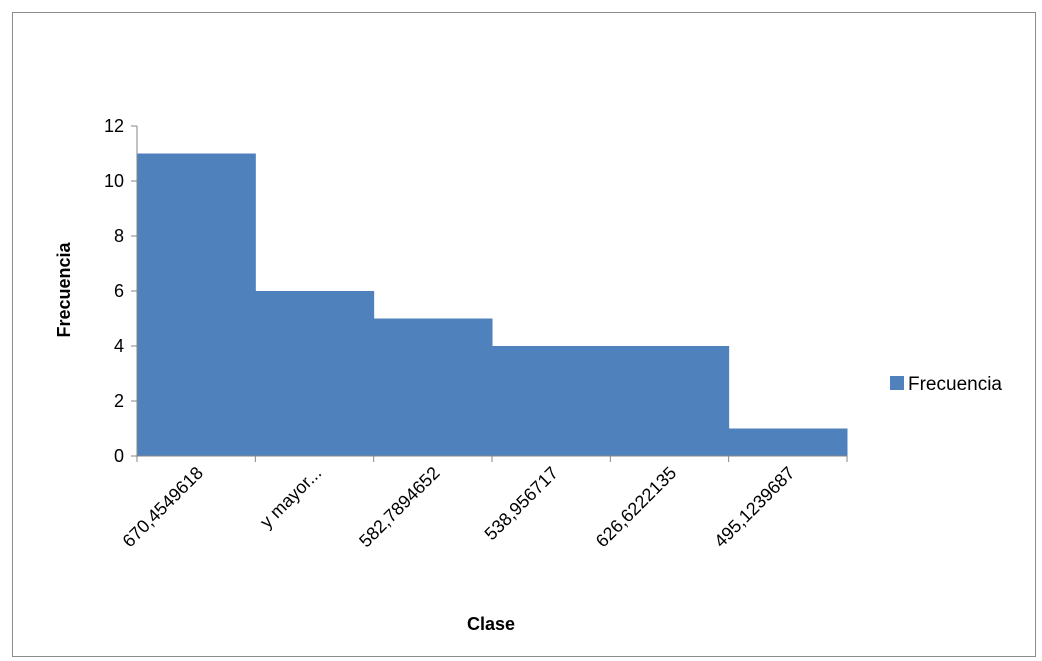  I want to click on y-tick-label: 6, so click(119, 291).